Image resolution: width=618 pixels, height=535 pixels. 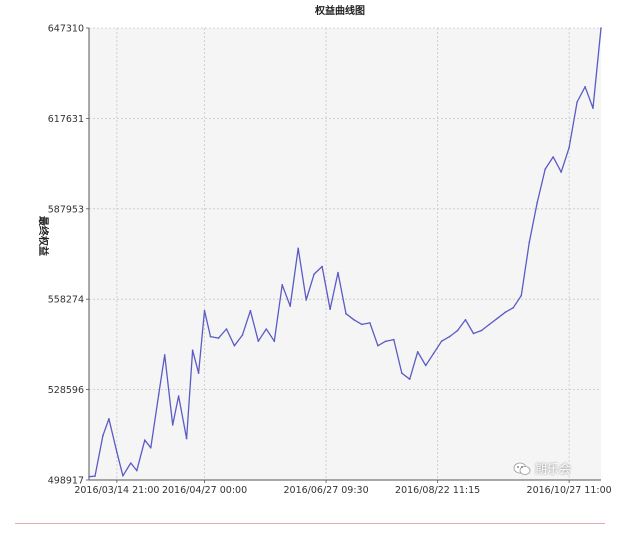 What do you see at coordinates (204, 490) in the screenshot?
I see `x-tick-label: 2016/04/27 00:00` at bounding box center [204, 490].